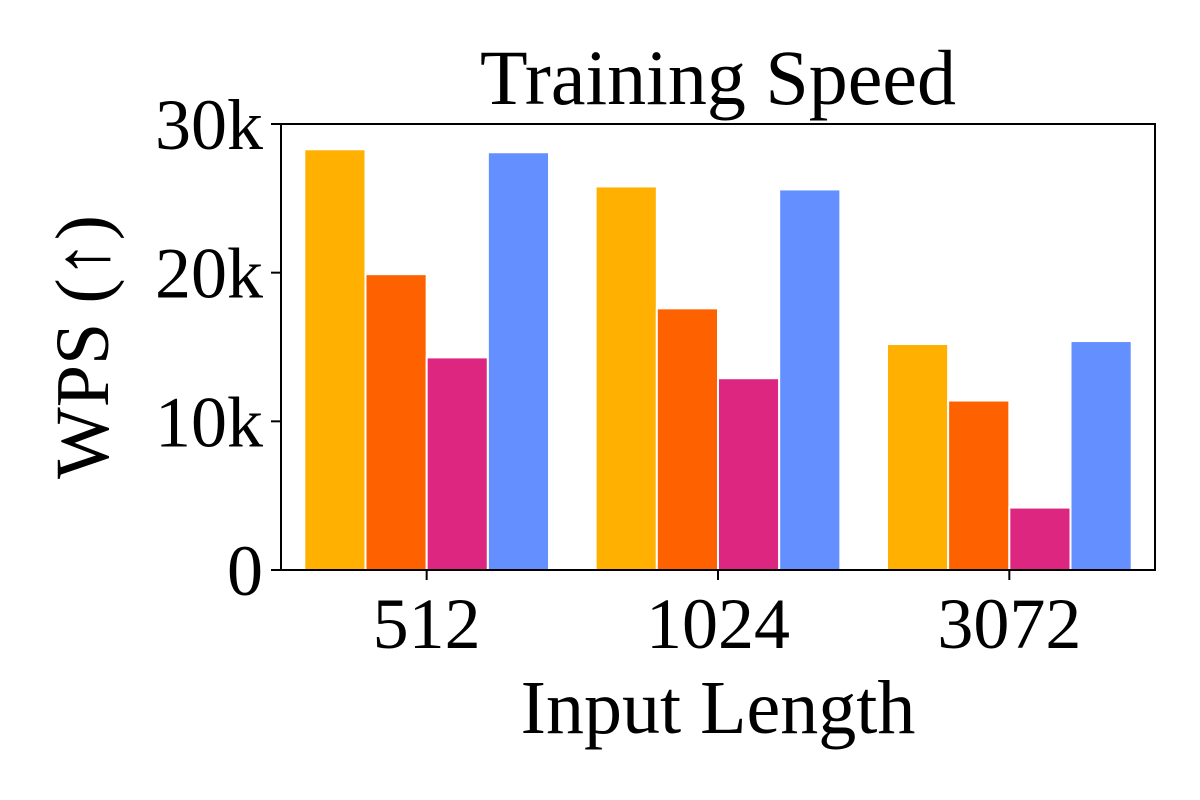 The height and width of the screenshot is (800, 1200). I want to click on y-tick-label: 30k, so click(209, 125).